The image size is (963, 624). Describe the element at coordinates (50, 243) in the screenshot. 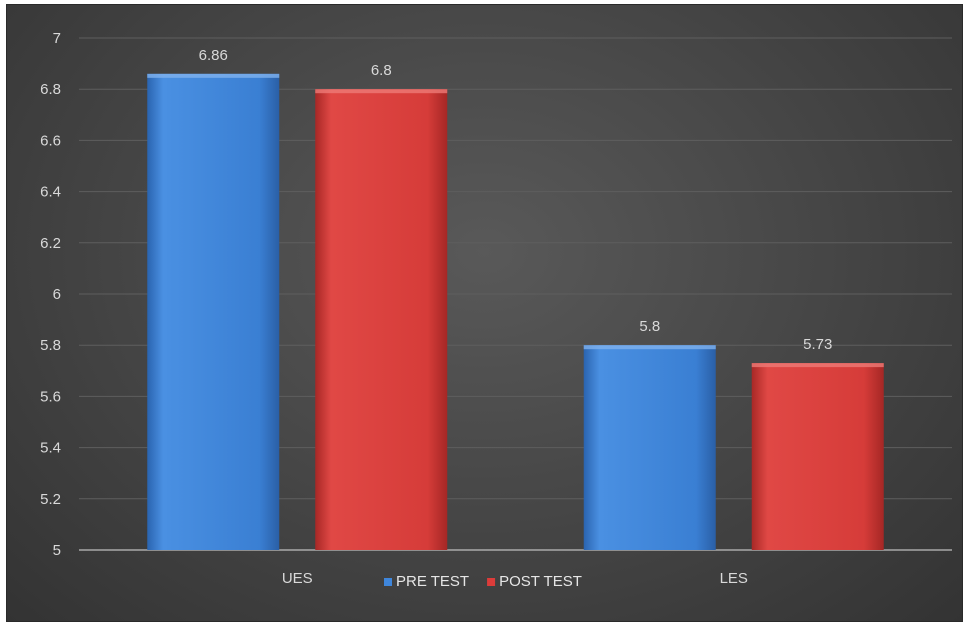

I see `y-tick-label: 6.2` at that location.